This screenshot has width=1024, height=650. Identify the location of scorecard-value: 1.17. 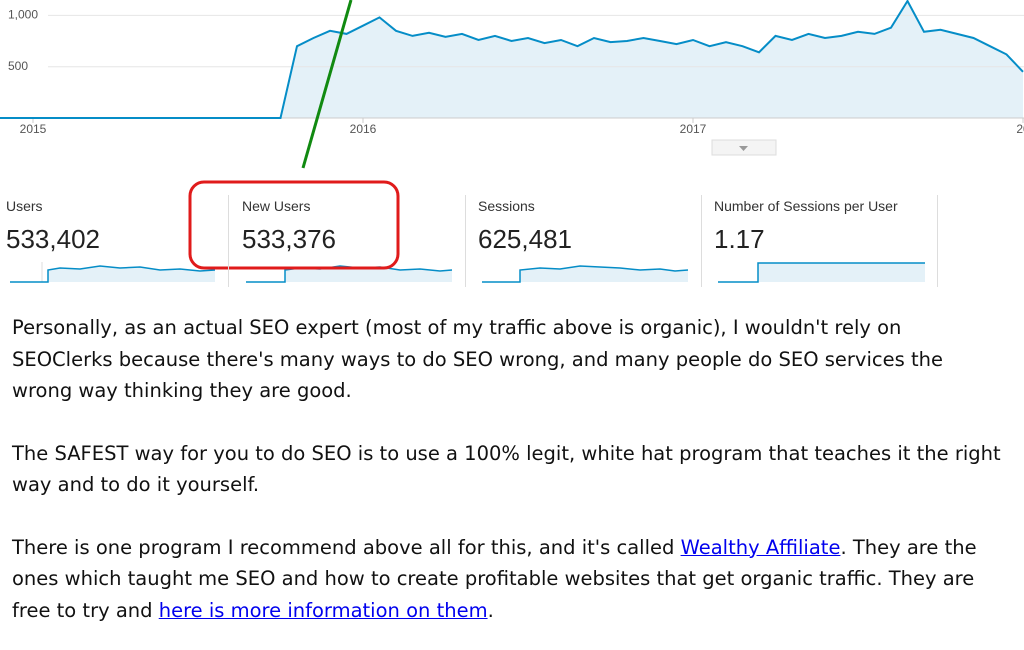
(739, 239).